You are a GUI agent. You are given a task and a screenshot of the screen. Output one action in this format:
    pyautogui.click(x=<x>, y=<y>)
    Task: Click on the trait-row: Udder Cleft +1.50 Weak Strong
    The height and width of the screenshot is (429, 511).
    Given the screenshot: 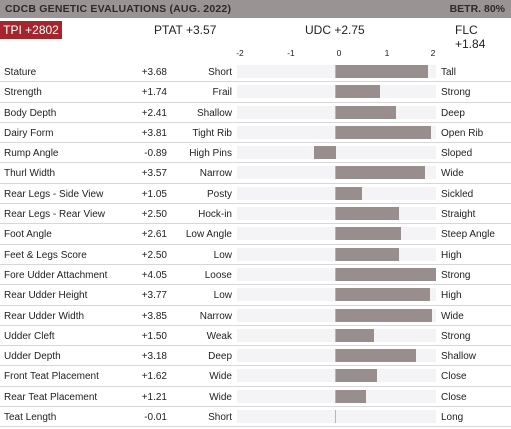 What is the action you would take?
    pyautogui.click(x=255, y=336)
    